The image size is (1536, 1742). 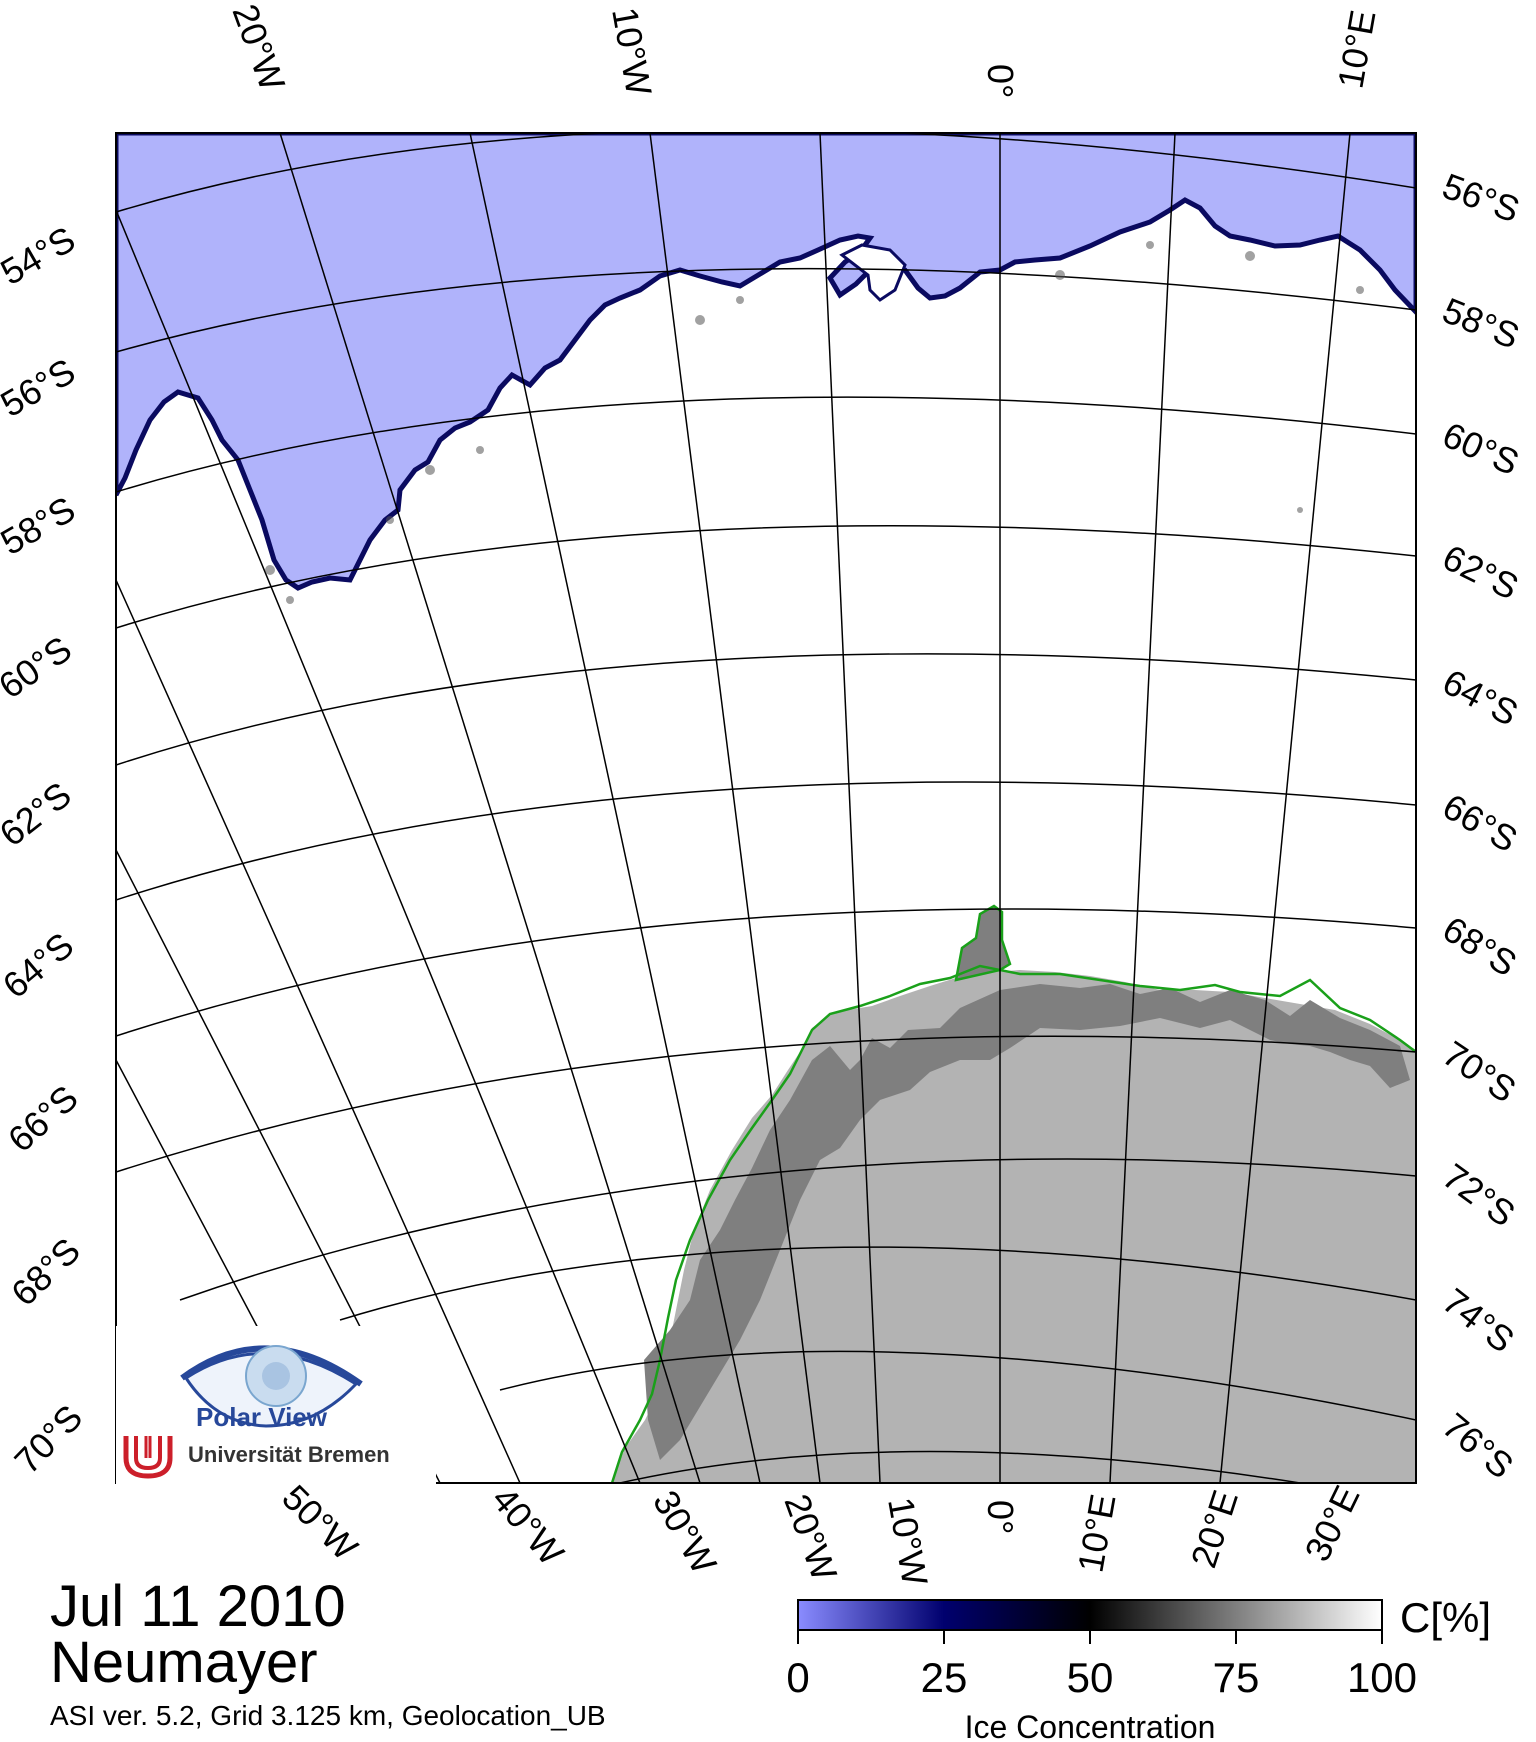 What do you see at coordinates (48, 1439) in the screenshot?
I see `left-lat-label: 70°S` at bounding box center [48, 1439].